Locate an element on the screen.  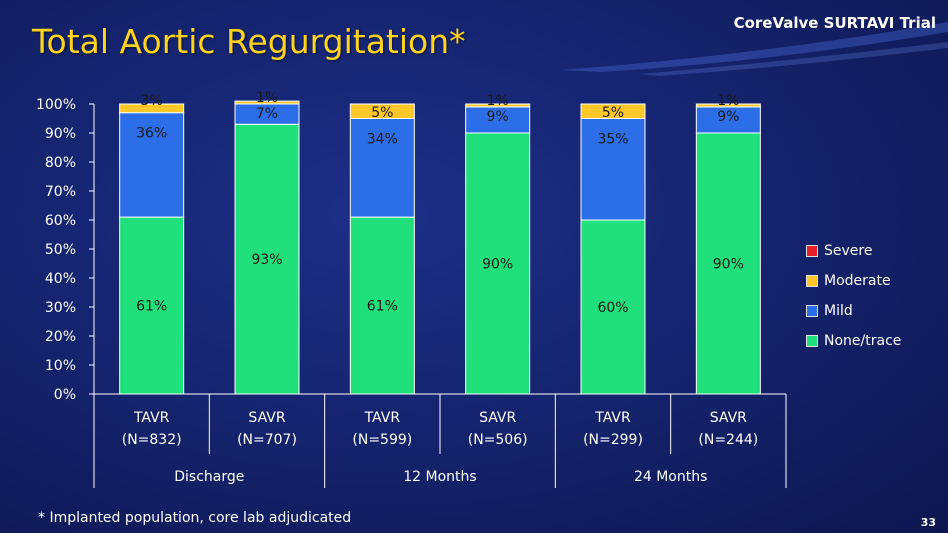
legend-label: None/trace is located at coordinates (863, 341).